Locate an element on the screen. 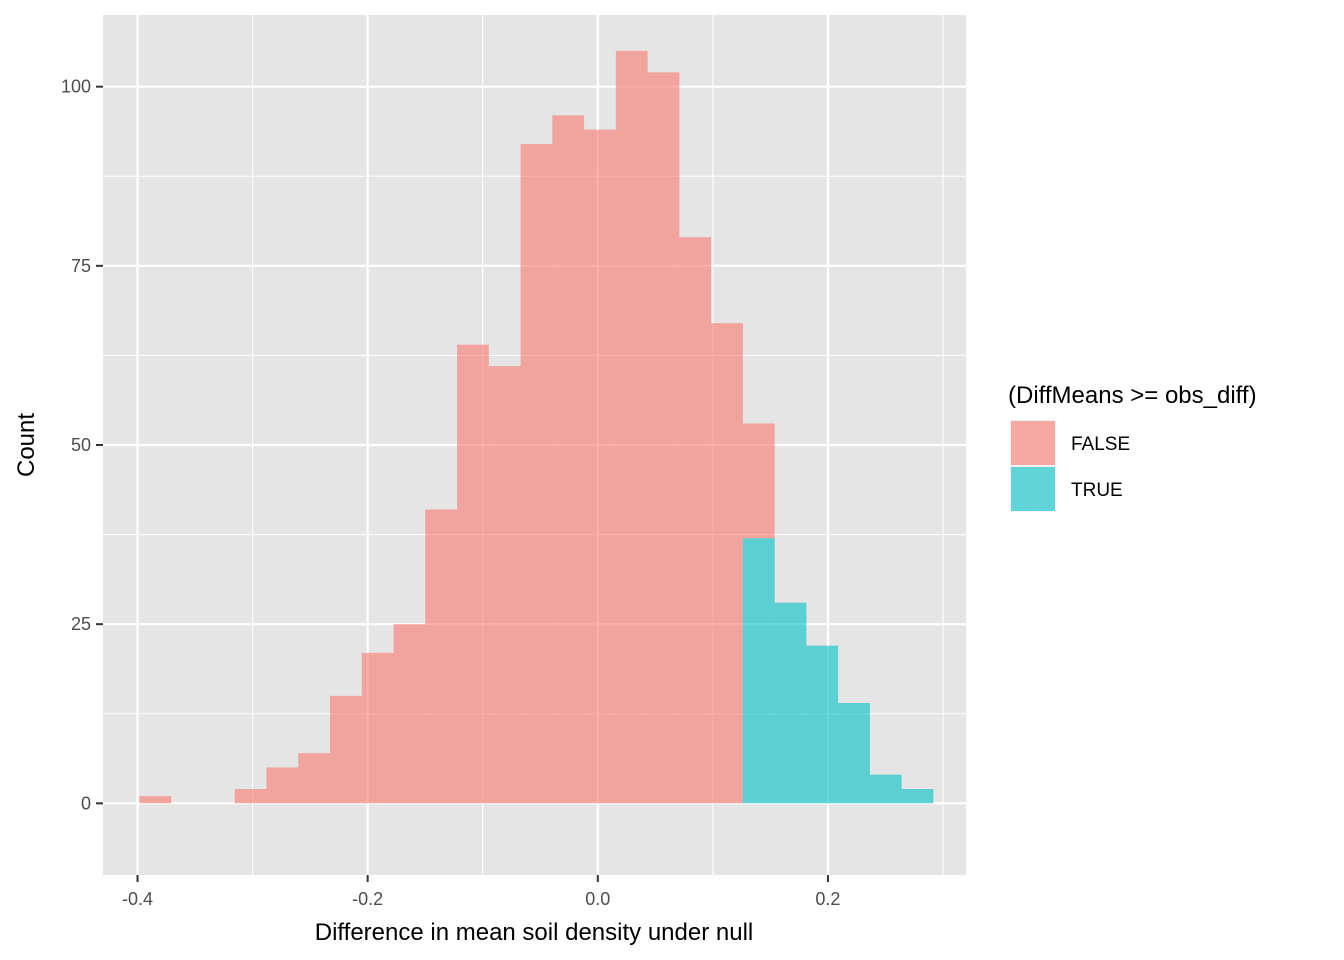 Image resolution: width=1344 pixels, height=960 pixels. legend: (DiffMeans >= obs_diff) FALSE TRUE is located at coordinates (1132, 447).